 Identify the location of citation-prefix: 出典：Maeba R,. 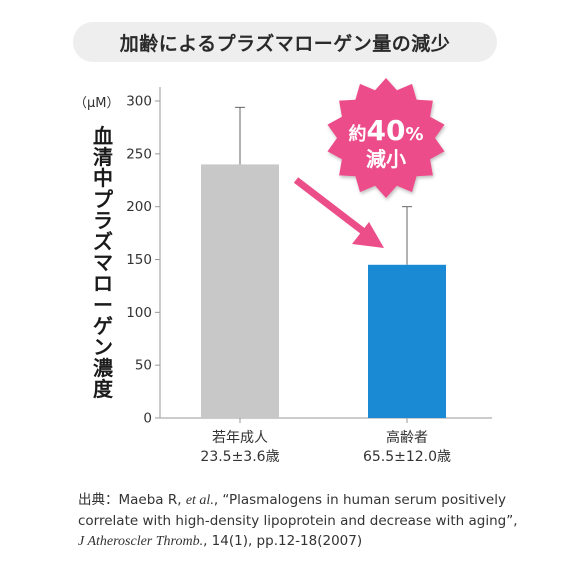
(132, 500).